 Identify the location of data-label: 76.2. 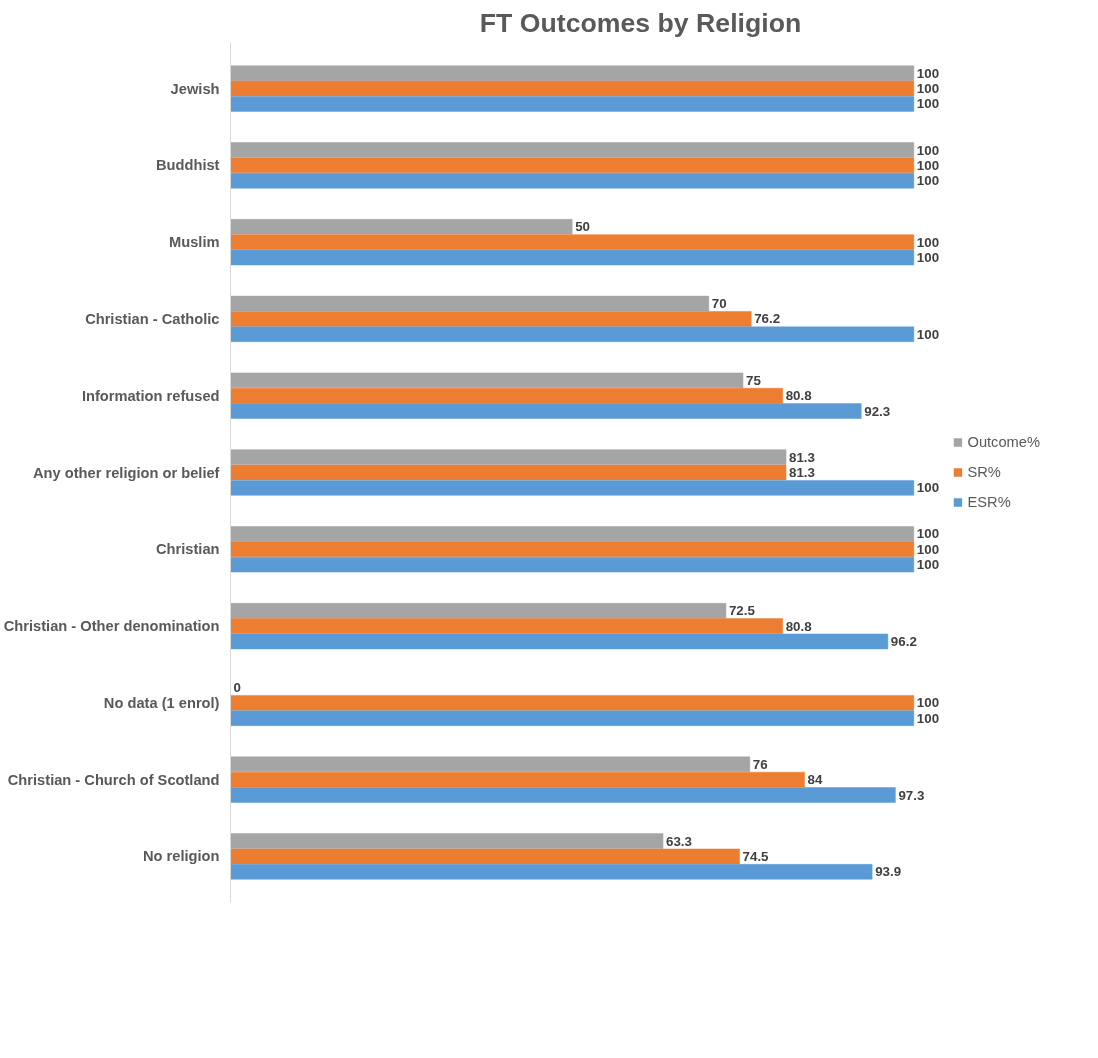
(767, 319).